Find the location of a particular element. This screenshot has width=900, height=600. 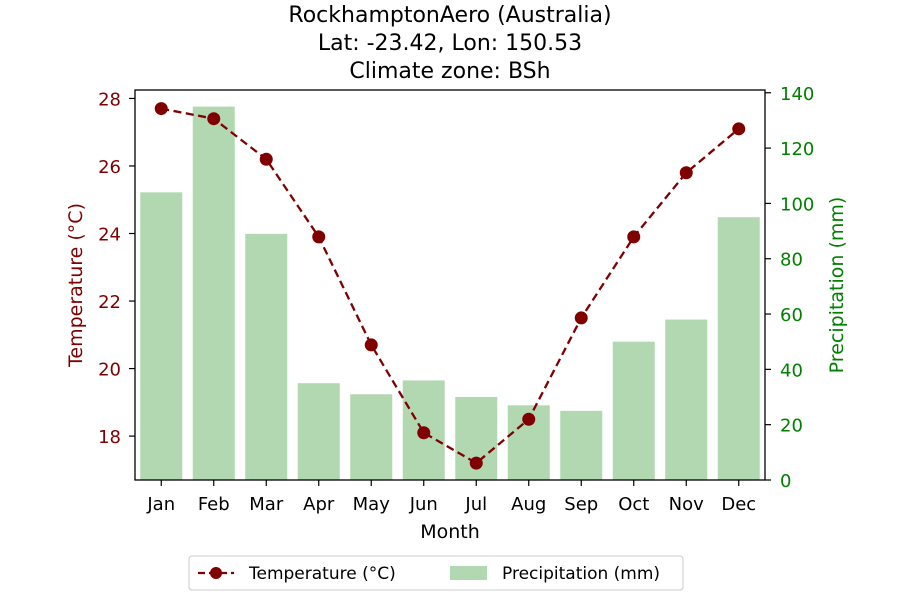

precipitation-bar-dec is located at coordinates (738, 348).